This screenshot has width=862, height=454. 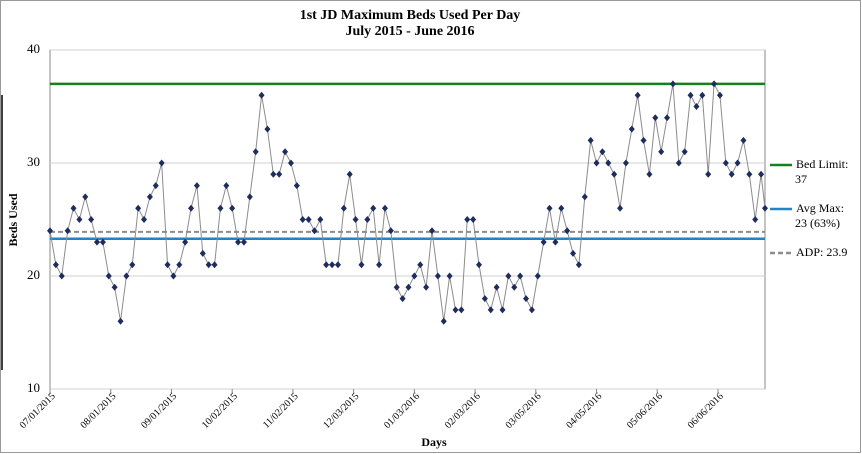 What do you see at coordinates (821, 252) in the screenshot?
I see `legend-label: ADP: 23.9` at bounding box center [821, 252].